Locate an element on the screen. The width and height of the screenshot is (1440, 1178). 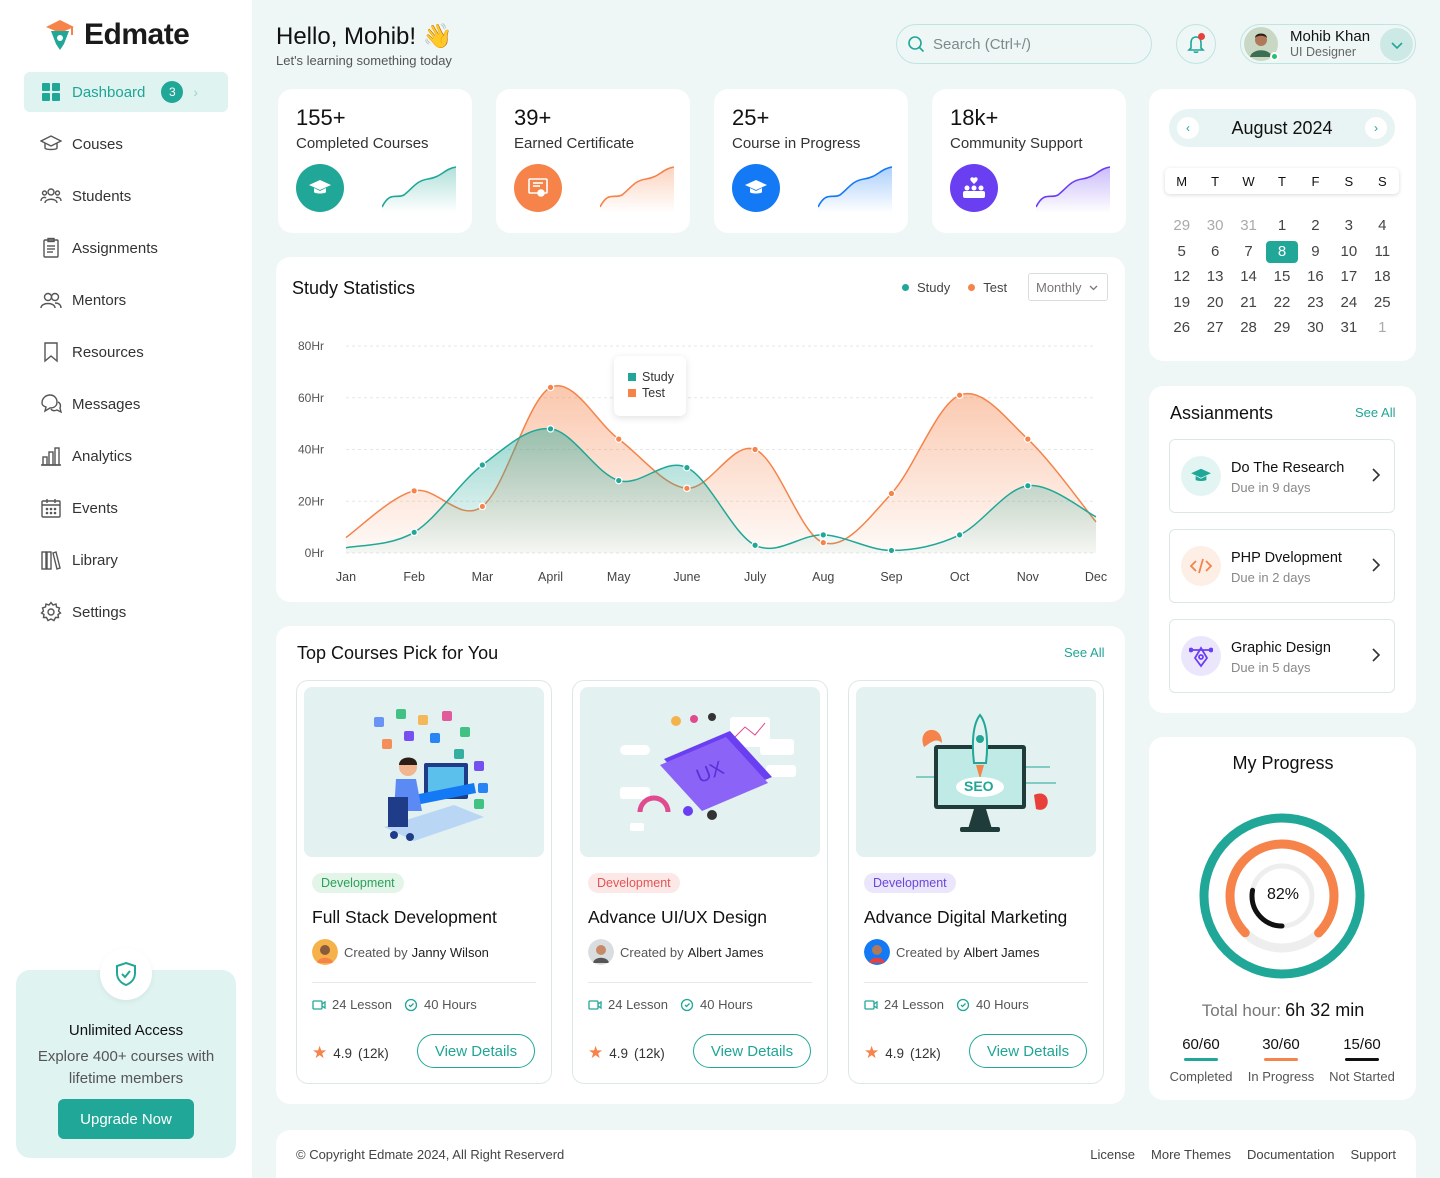
point-study is located at coordinates (618, 480).